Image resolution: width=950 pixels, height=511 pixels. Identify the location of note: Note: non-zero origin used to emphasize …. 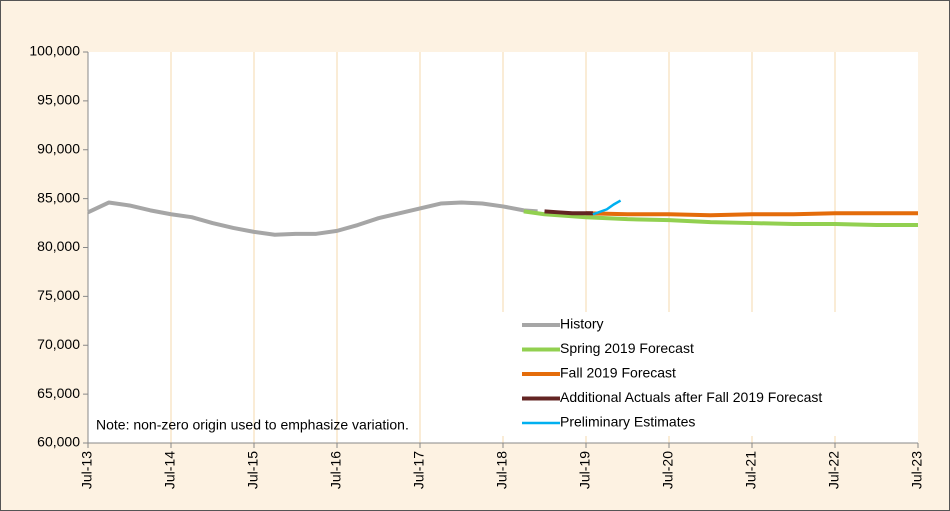
(252, 425).